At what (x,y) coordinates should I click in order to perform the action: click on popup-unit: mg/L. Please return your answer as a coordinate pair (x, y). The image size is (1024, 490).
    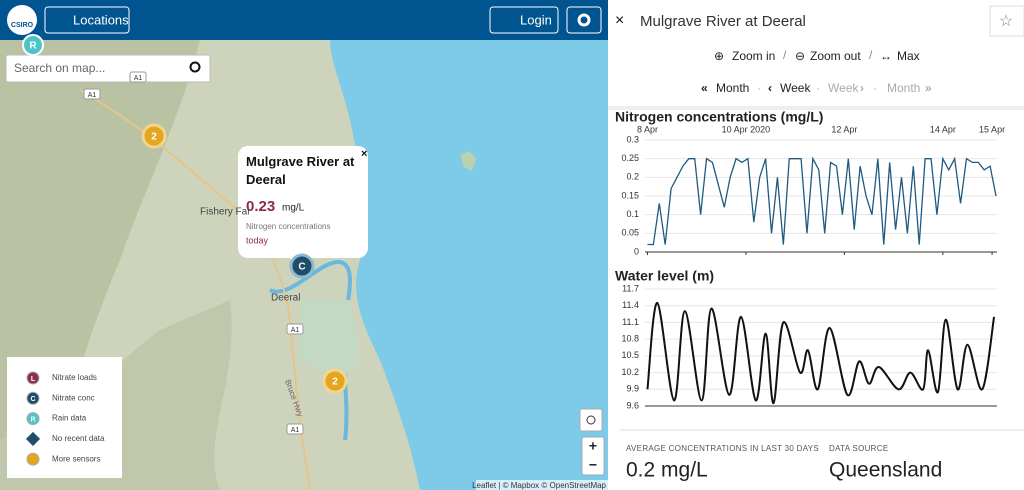
    Looking at the image, I should click on (293, 208).